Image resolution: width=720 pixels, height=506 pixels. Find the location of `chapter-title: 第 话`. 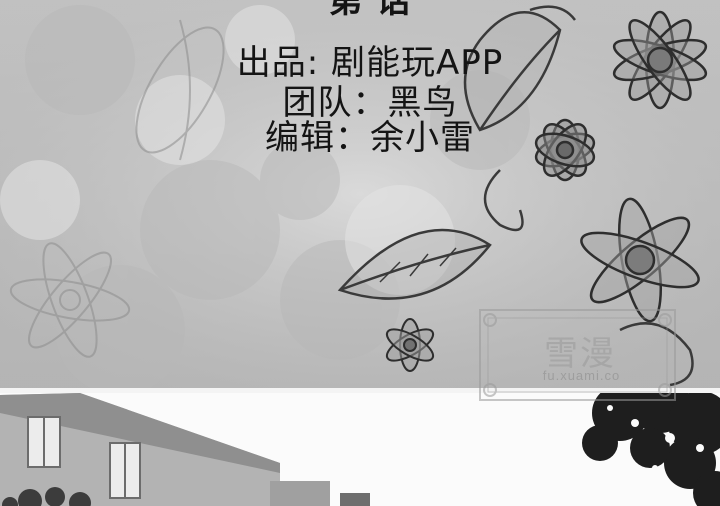

chapter-title: 第 话 is located at coordinates (370, 10).